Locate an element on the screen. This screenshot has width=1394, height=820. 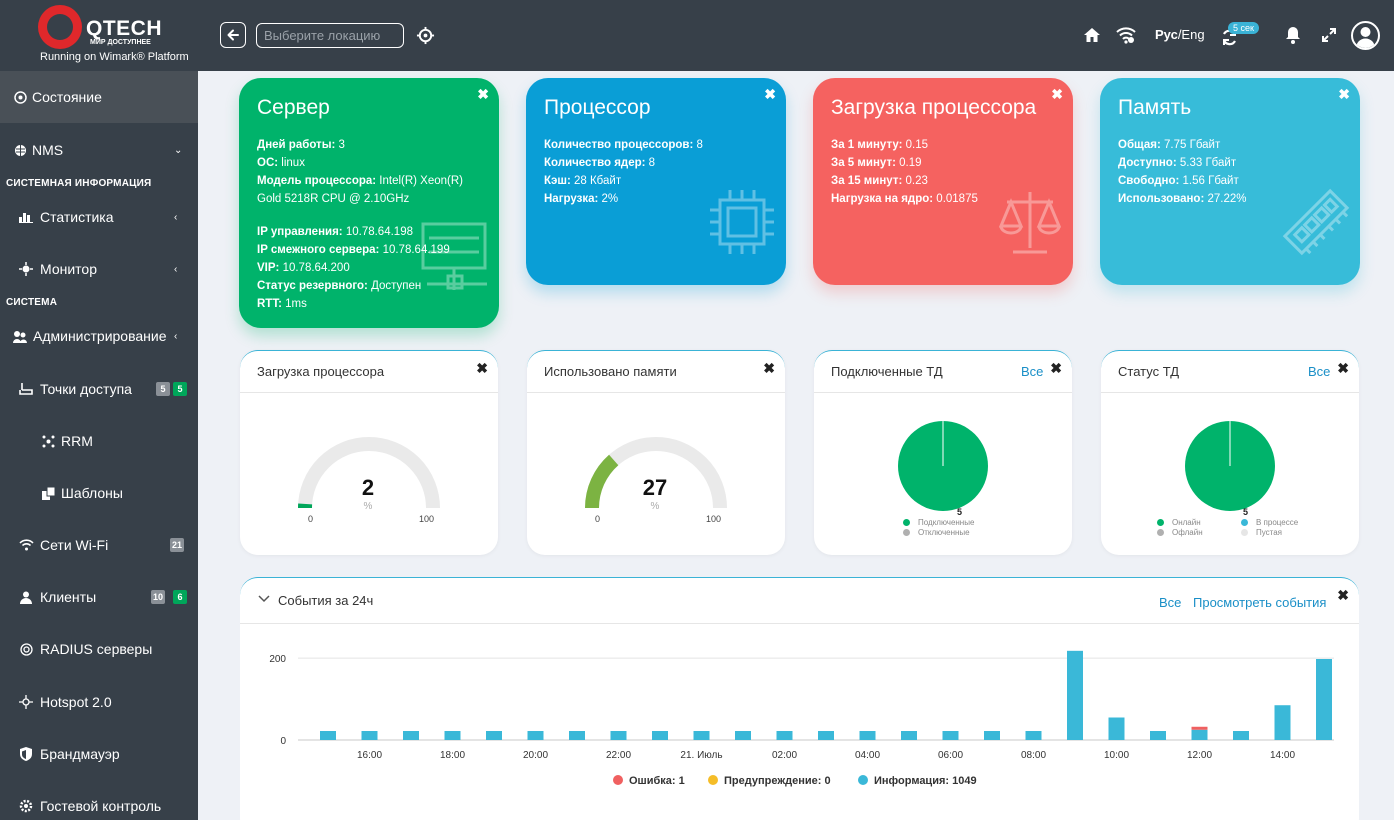
mem-available-value: 5.33 Гбайт is located at coordinates (1206, 163).